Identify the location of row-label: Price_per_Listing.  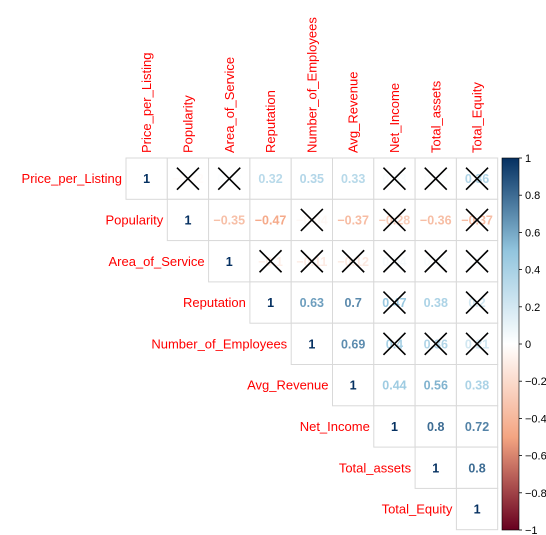
(72, 178).